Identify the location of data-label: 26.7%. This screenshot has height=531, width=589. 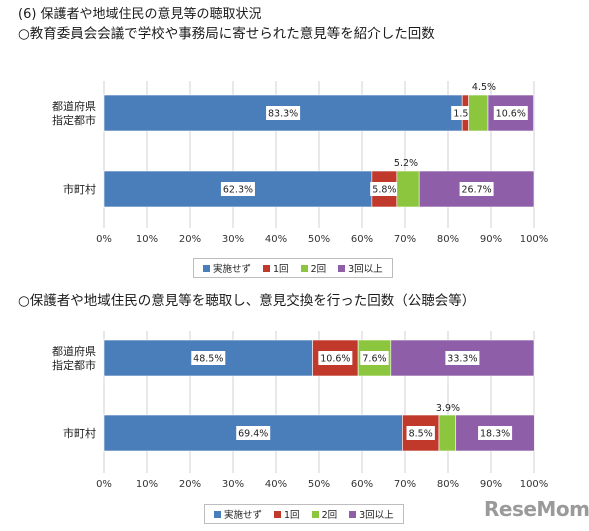
(477, 190).